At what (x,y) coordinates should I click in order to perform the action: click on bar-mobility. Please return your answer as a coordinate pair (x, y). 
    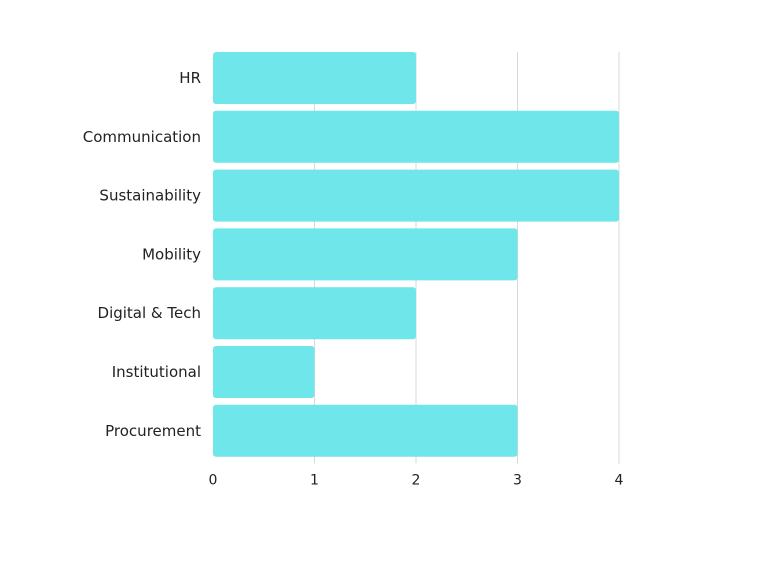
    Looking at the image, I should click on (365, 254).